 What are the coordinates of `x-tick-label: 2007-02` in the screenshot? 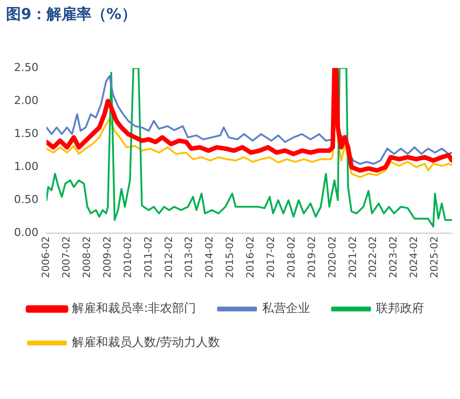 It's located at (67, 257).